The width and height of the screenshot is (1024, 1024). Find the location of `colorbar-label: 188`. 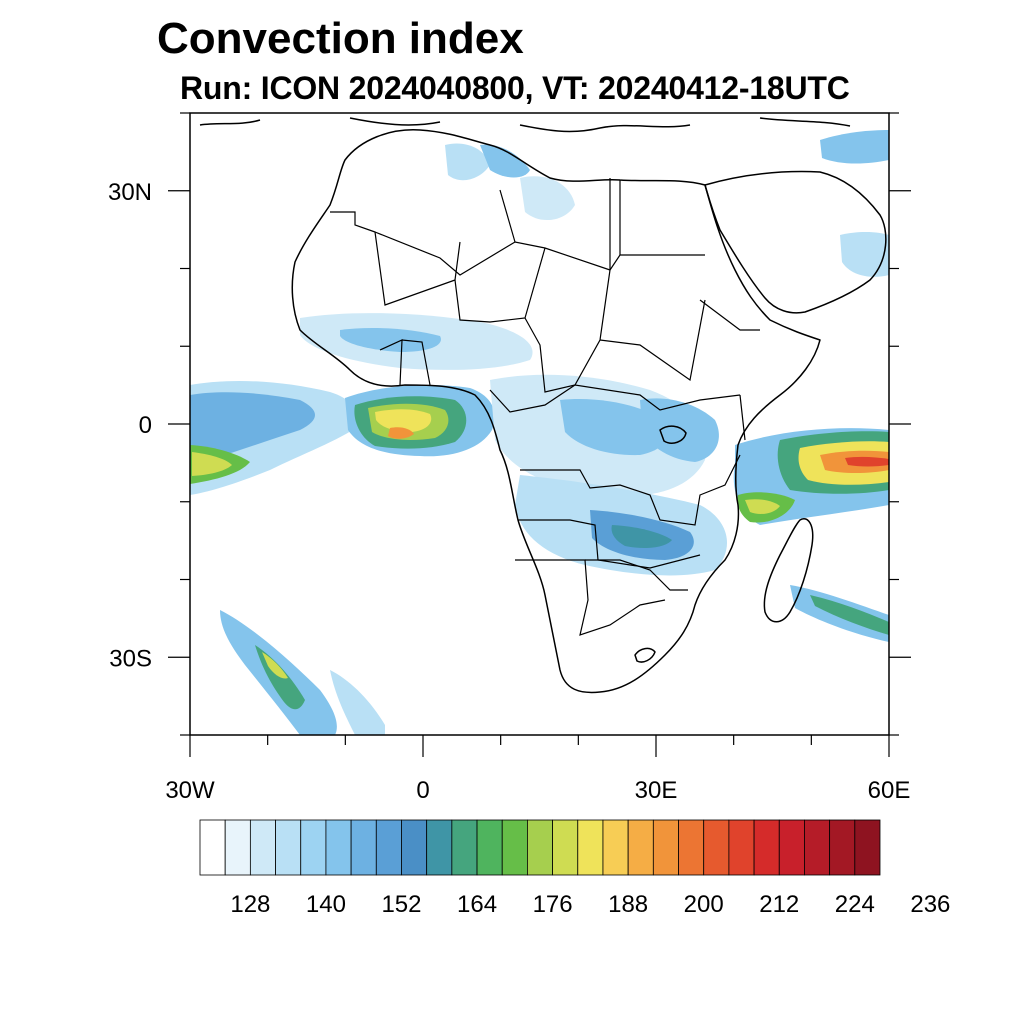

colorbar-label: 188 is located at coordinates (628, 904).